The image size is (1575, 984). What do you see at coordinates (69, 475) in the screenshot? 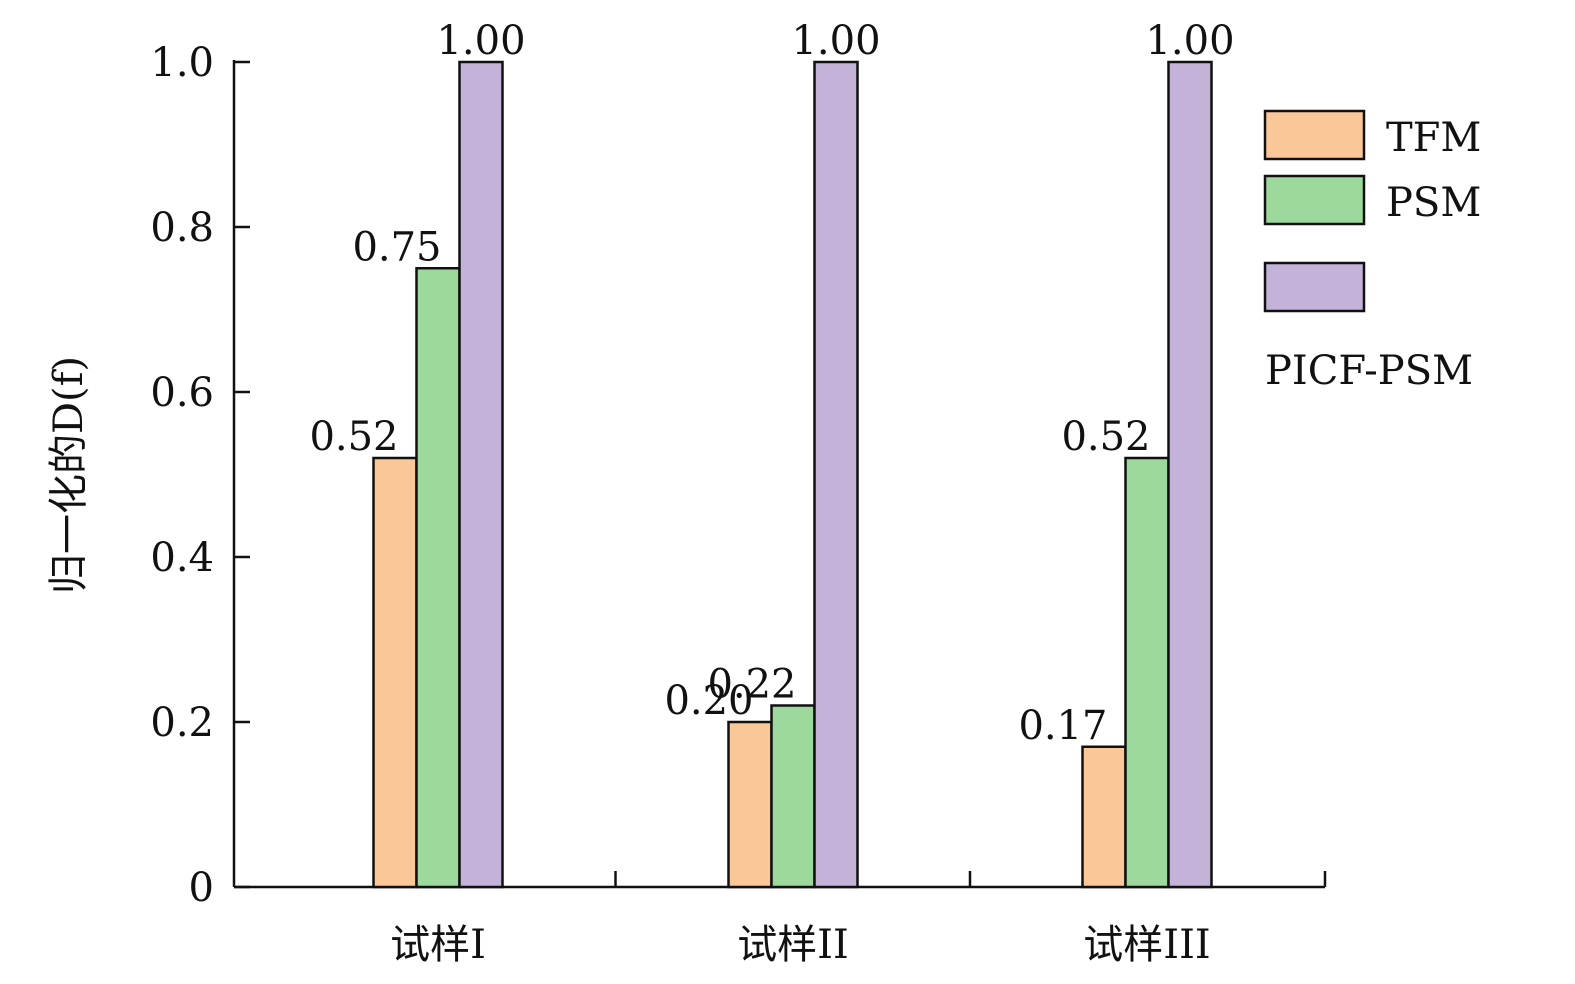
I see `y-axis-label: 归一化的D(f)` at bounding box center [69, 475].